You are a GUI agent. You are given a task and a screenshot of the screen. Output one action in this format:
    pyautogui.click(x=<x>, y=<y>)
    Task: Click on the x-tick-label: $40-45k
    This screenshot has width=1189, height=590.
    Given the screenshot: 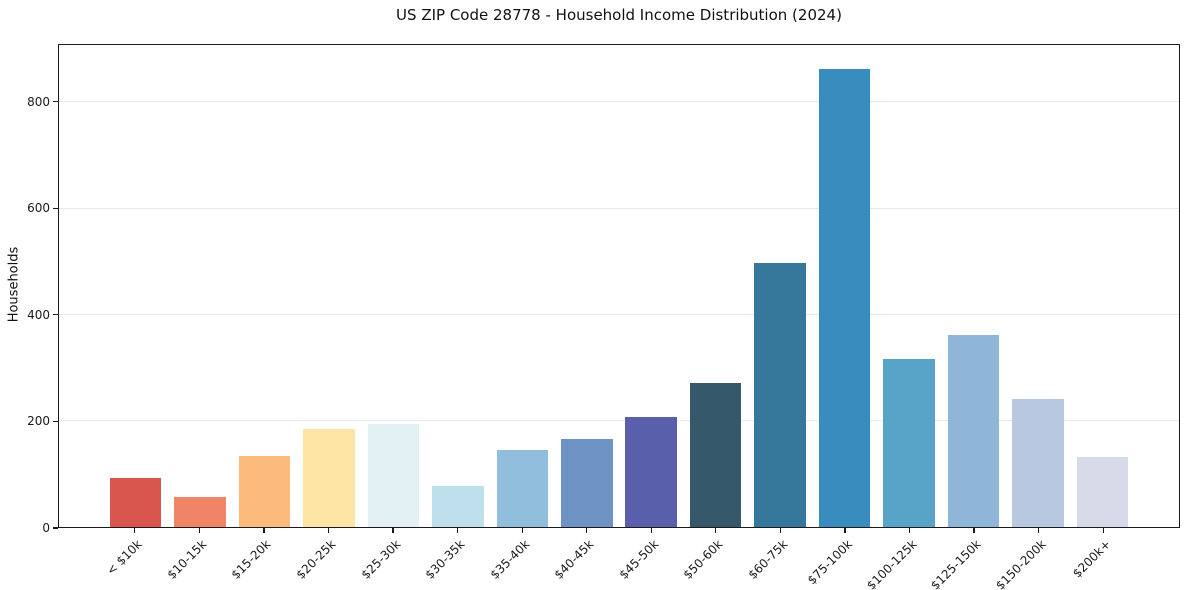 What is the action you would take?
    pyautogui.click(x=574, y=559)
    